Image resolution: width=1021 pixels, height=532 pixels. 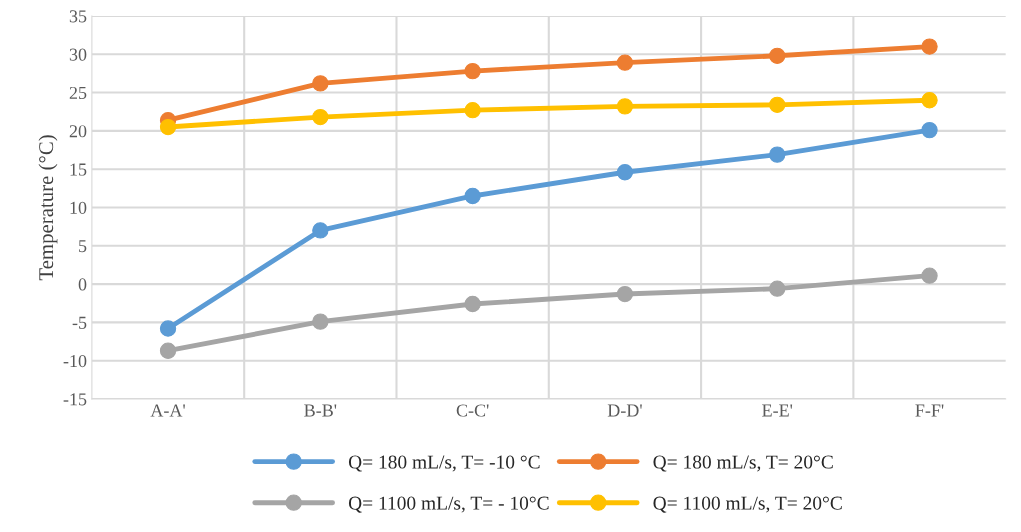 I want to click on y-tick-label: 25, so click(x=78, y=93).